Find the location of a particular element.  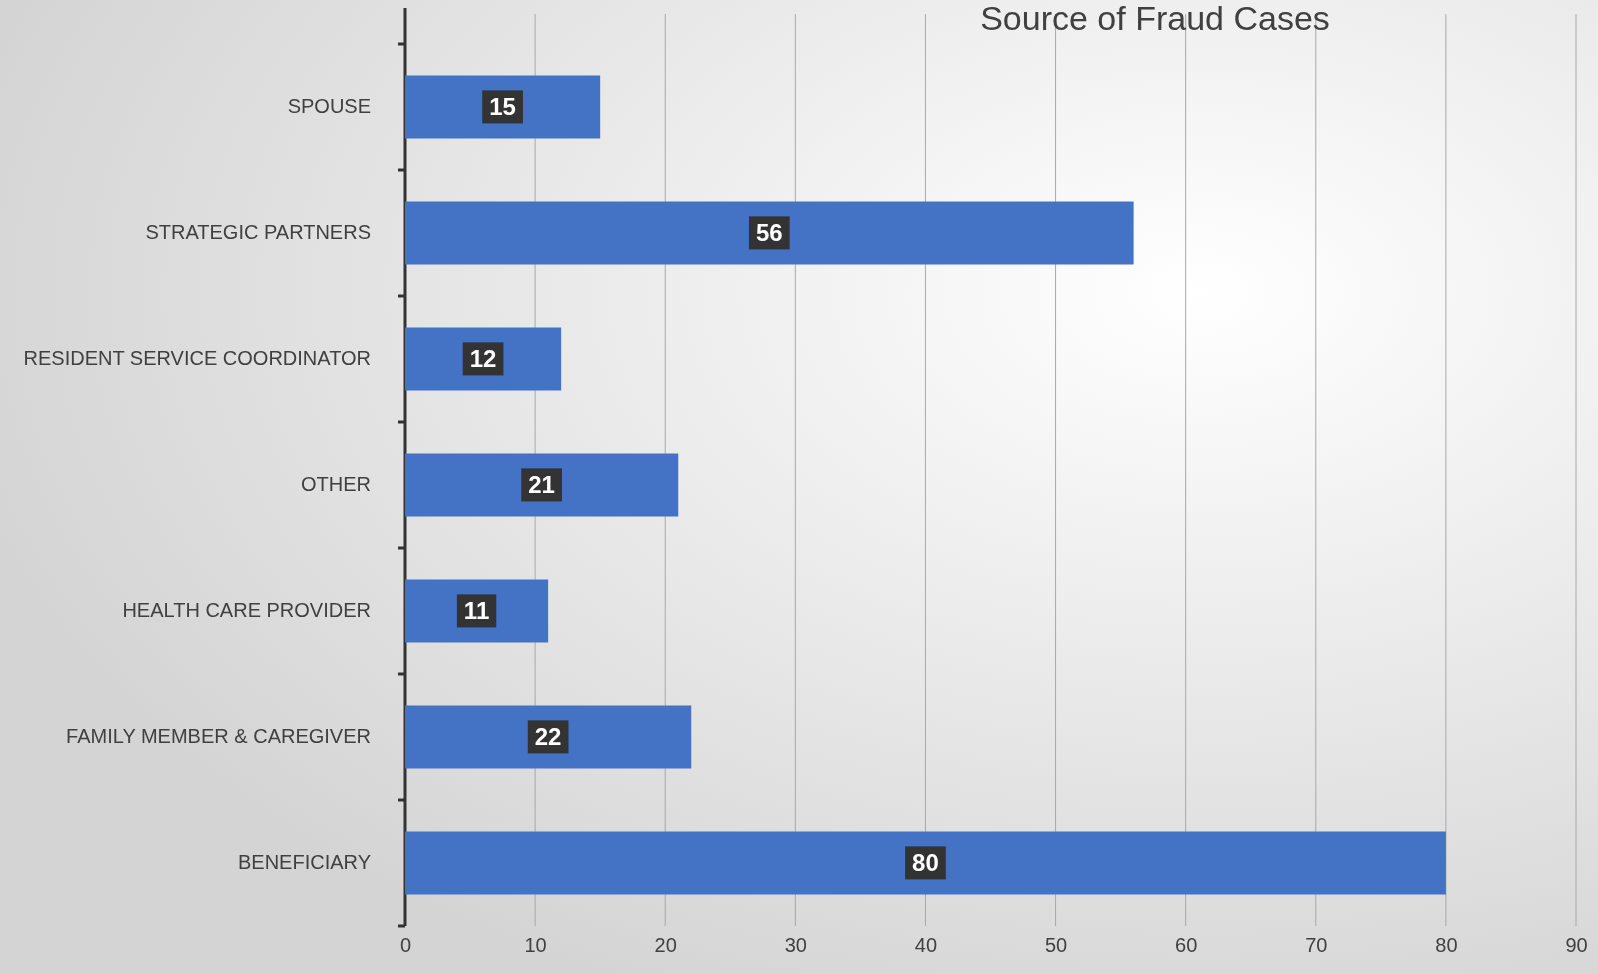

x-tick-label: 60 is located at coordinates (1186, 945).